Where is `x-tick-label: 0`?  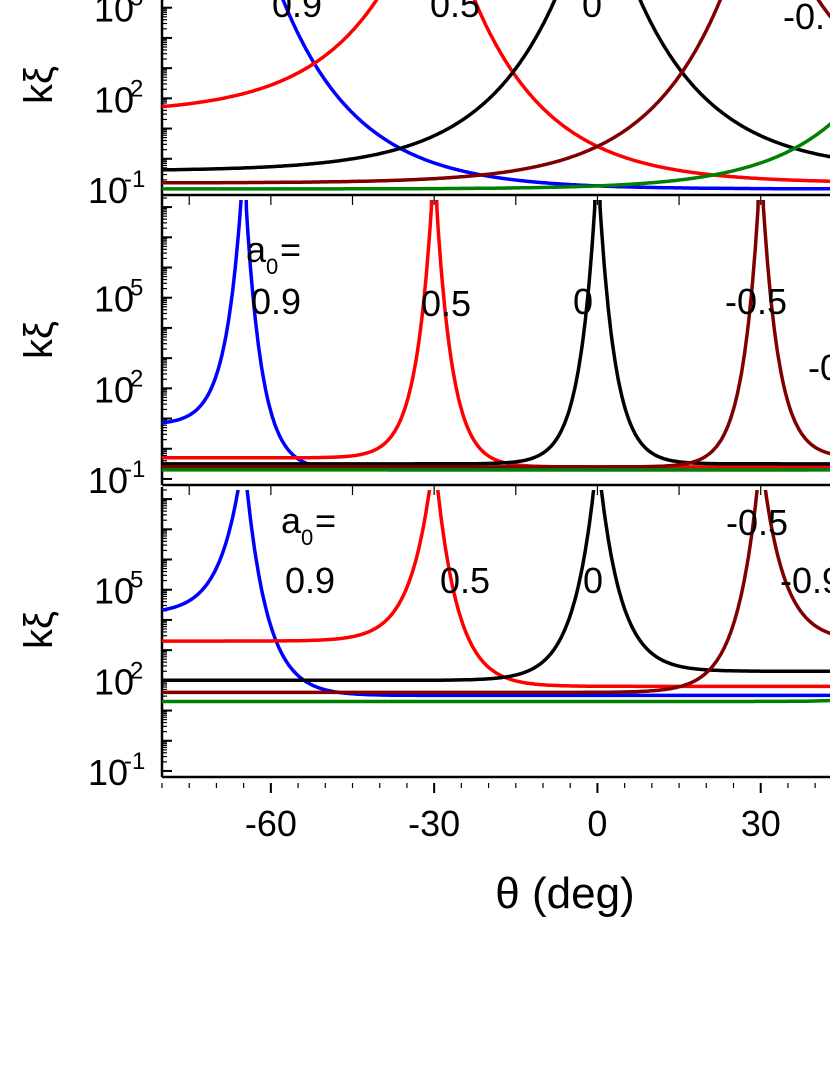
x-tick-label: 0 is located at coordinates (597, 823).